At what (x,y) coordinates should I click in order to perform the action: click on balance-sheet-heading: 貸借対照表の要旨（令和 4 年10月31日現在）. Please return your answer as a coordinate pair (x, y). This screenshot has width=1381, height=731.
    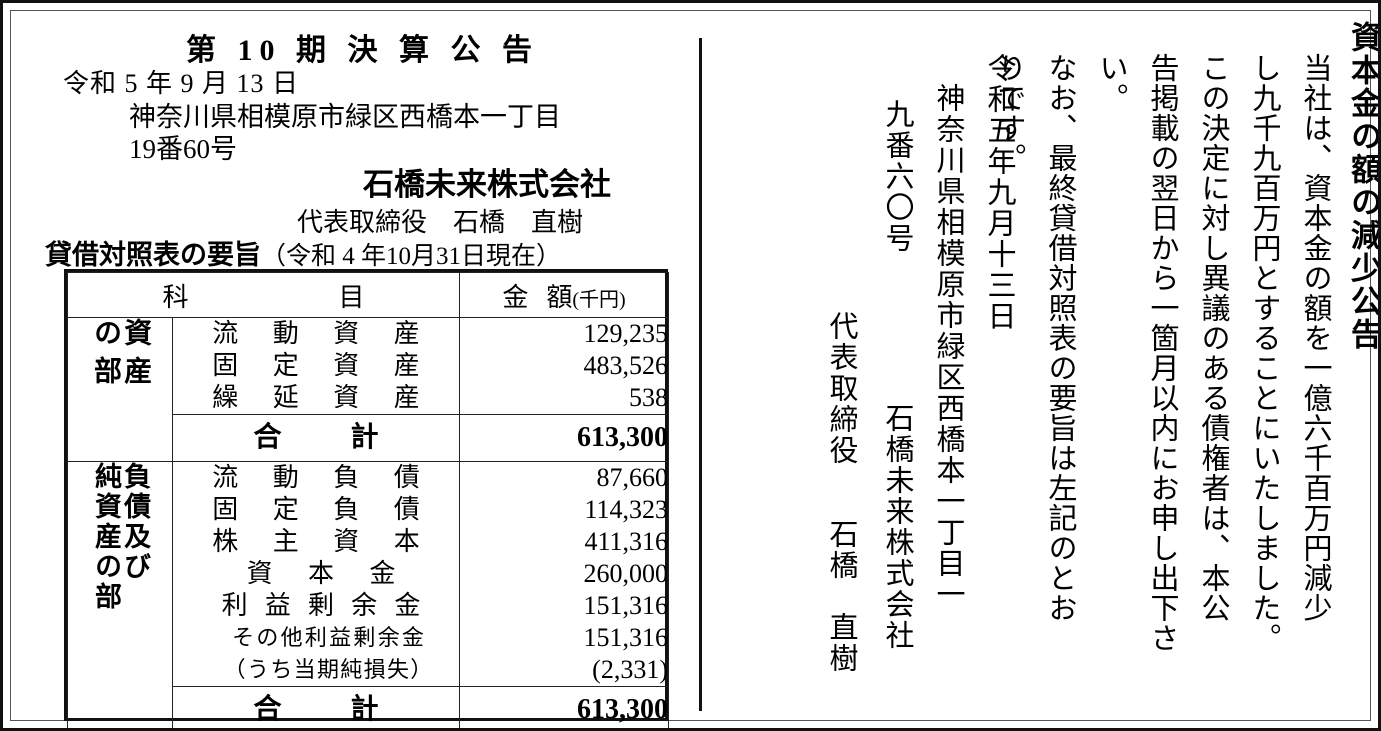
    Looking at the image, I should click on (303, 252).